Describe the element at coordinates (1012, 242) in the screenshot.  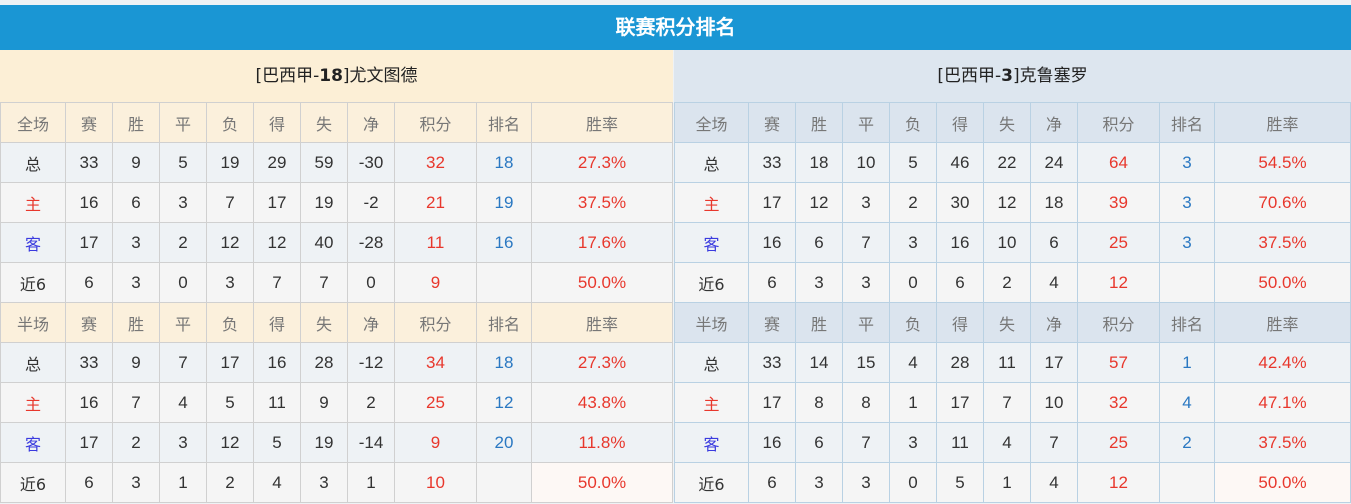
I see `table-row: 客 16 6 7 3 16 10 6 25 3 37.5%` at that location.